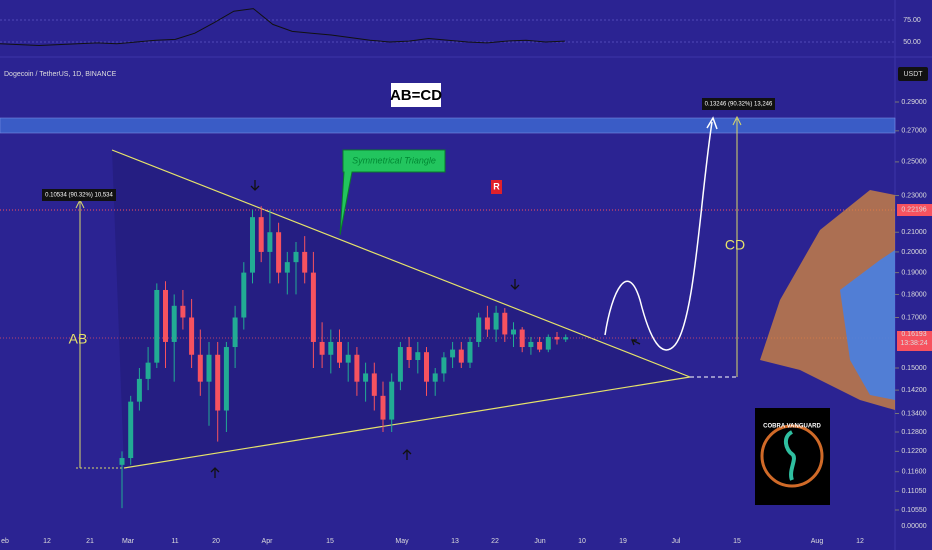  Describe the element at coordinates (913, 526) in the screenshot. I see `volume-tick-label: 0.00000` at that location.